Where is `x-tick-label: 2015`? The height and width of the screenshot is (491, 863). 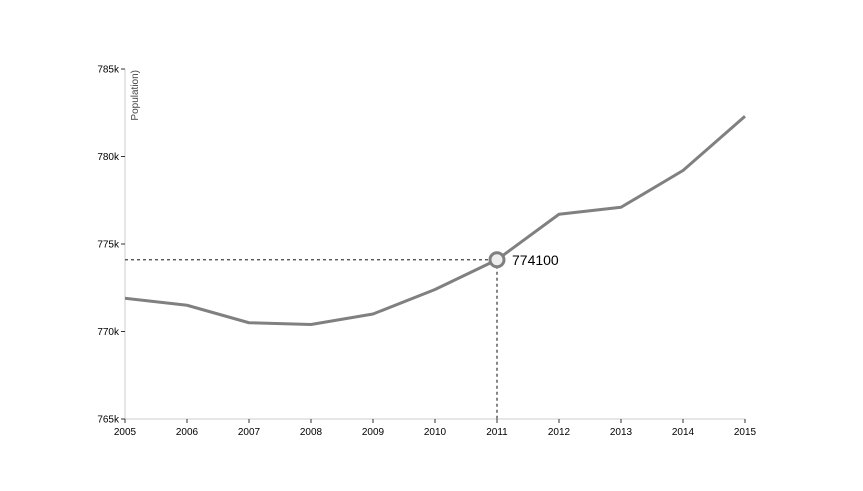 x-tick-label: 2015 is located at coordinates (745, 432).